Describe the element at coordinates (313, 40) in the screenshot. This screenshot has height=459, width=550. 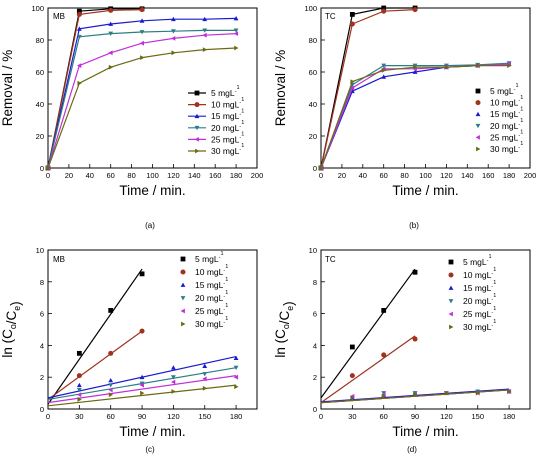
I see `y-tick-label: 80` at that location.